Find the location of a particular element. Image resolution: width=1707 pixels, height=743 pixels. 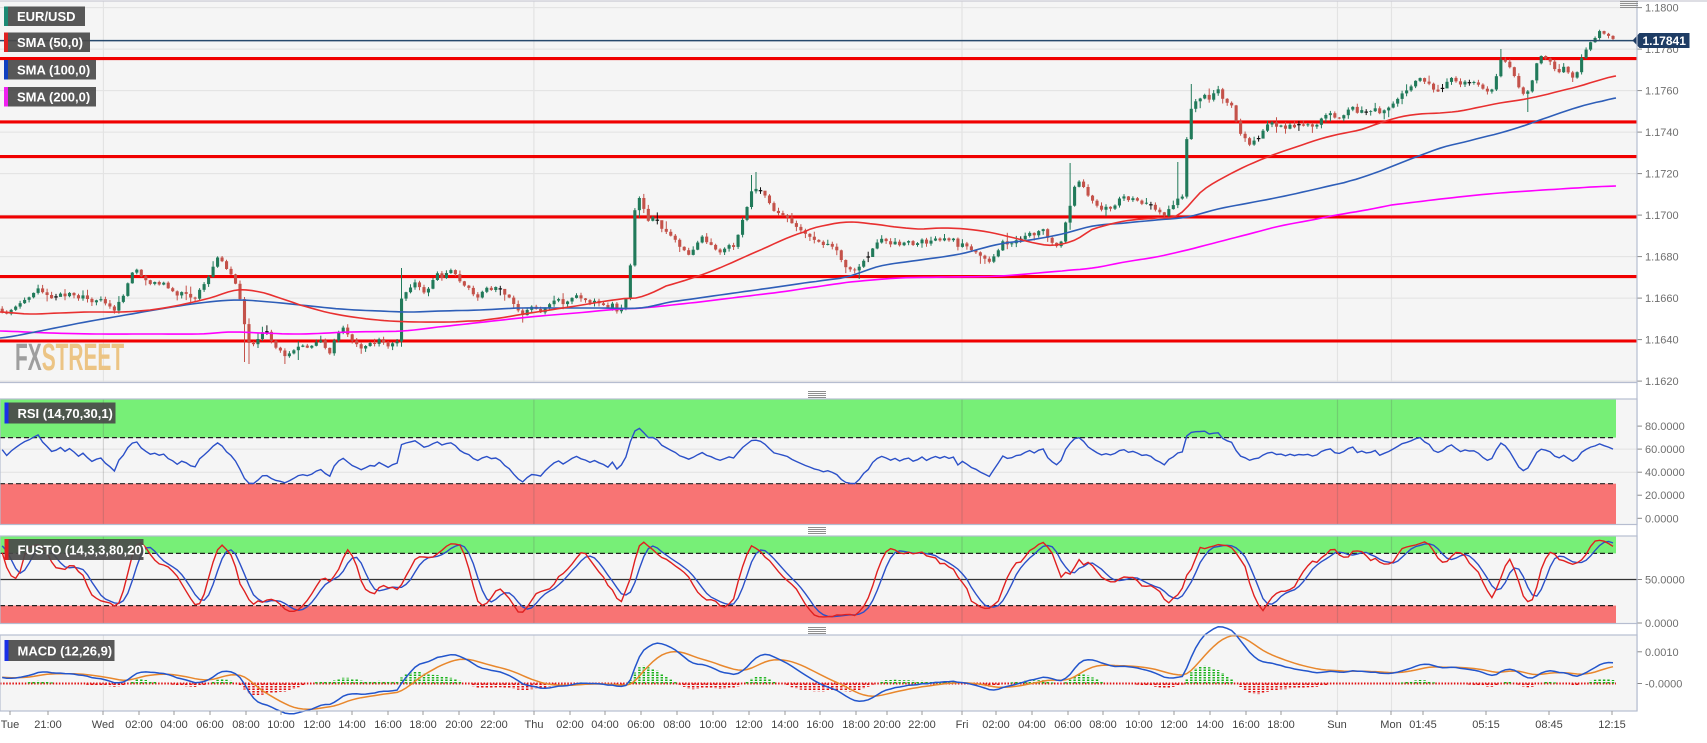

svg-text: 0.0010 is located at coordinates (1662, 653).